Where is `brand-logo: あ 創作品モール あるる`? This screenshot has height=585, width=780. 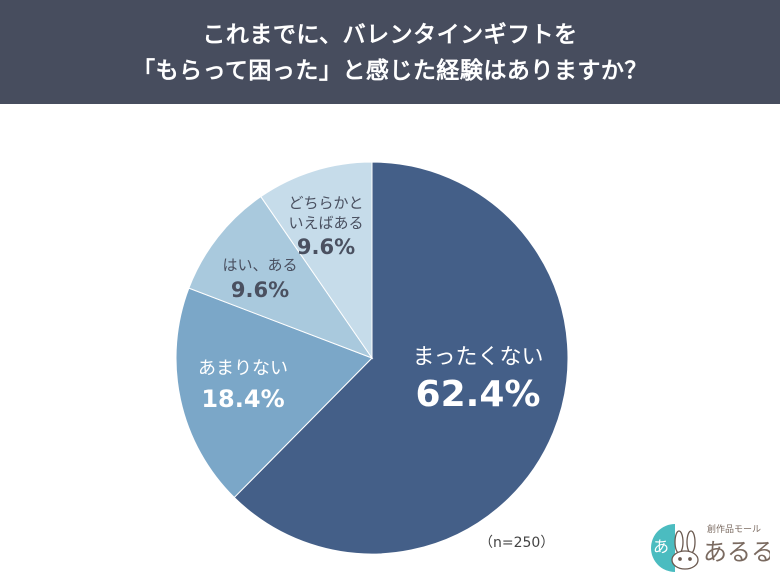
brand-logo: あ 創作品モール あるる is located at coordinates (710, 546).